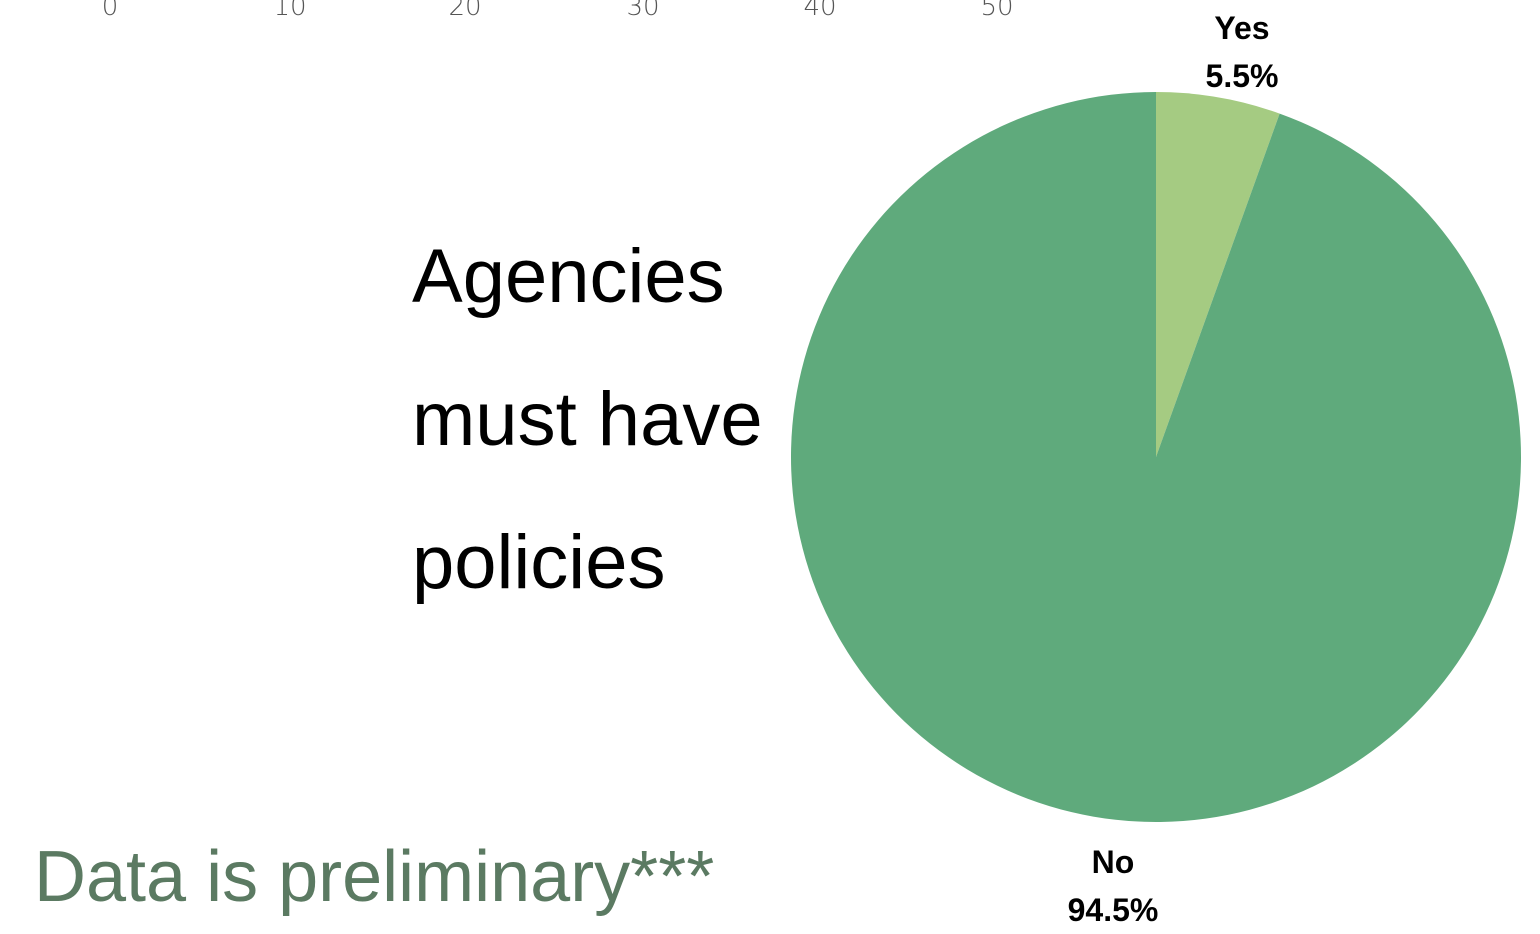  Describe the element at coordinates (643, 11) in the screenshot. I see `axis-tick: 30` at that location.